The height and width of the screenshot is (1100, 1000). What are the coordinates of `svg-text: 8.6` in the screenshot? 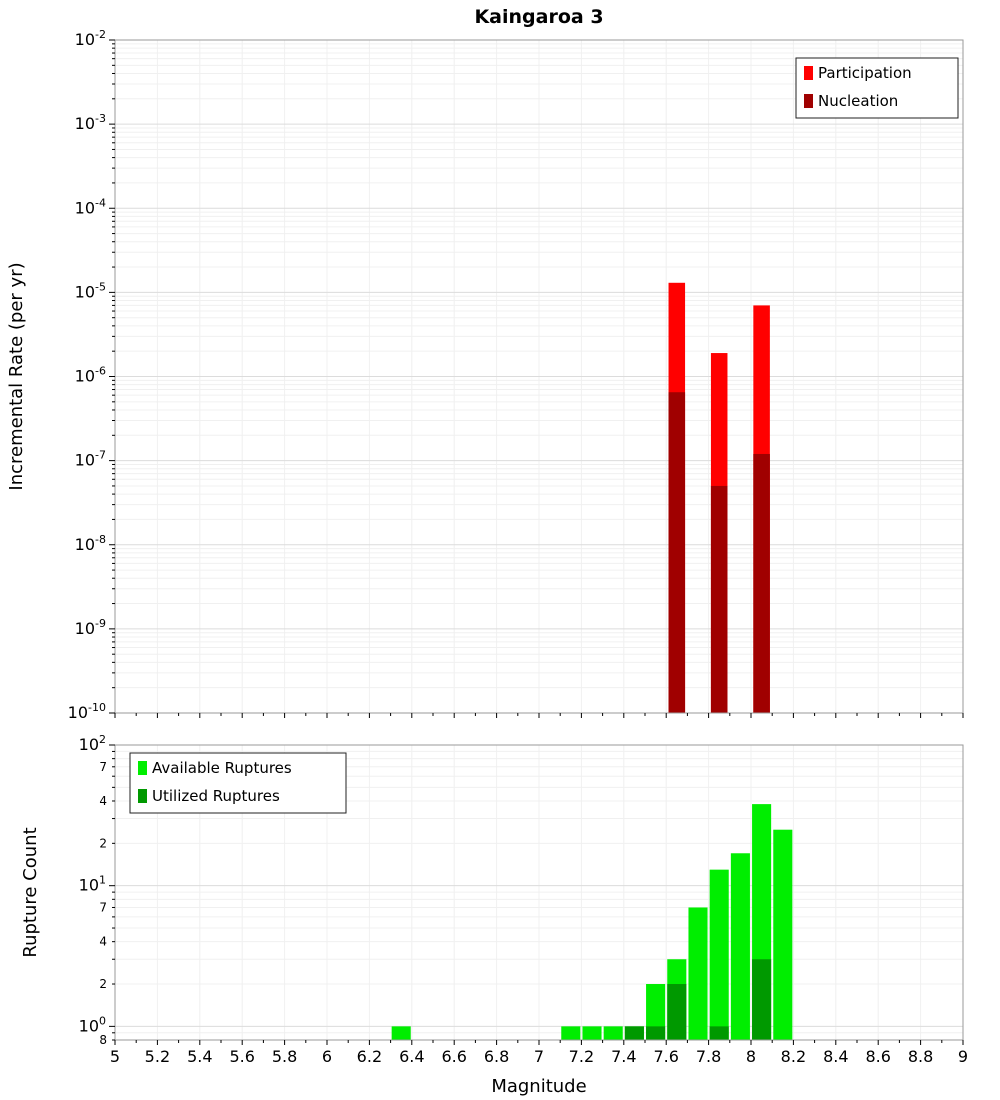 It's located at (877, 1056).